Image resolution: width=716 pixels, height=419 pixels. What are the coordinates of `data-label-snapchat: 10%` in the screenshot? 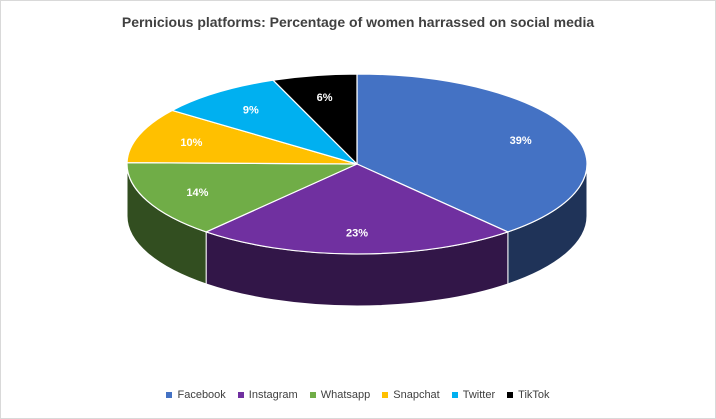 It's located at (191, 143).